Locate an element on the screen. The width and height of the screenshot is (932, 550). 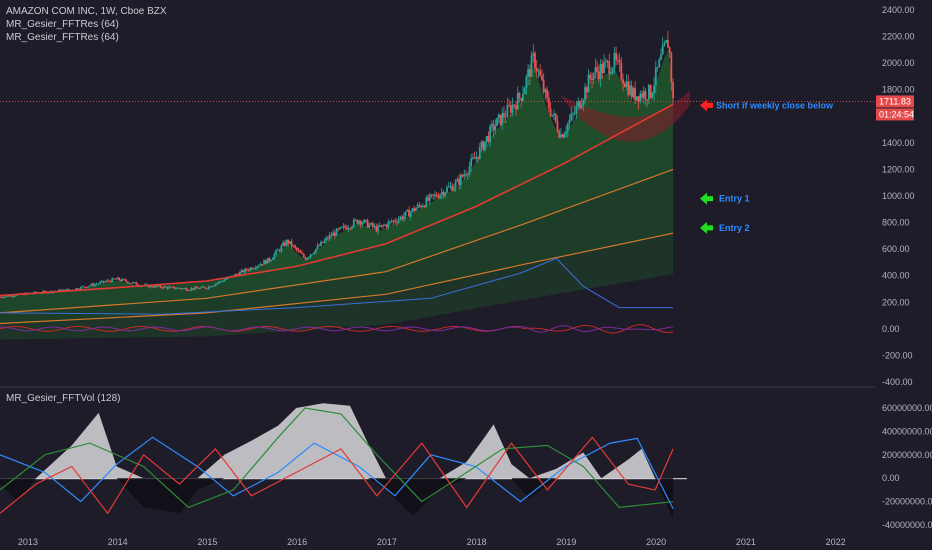
time-tick-label: 2022 is located at coordinates (836, 542).